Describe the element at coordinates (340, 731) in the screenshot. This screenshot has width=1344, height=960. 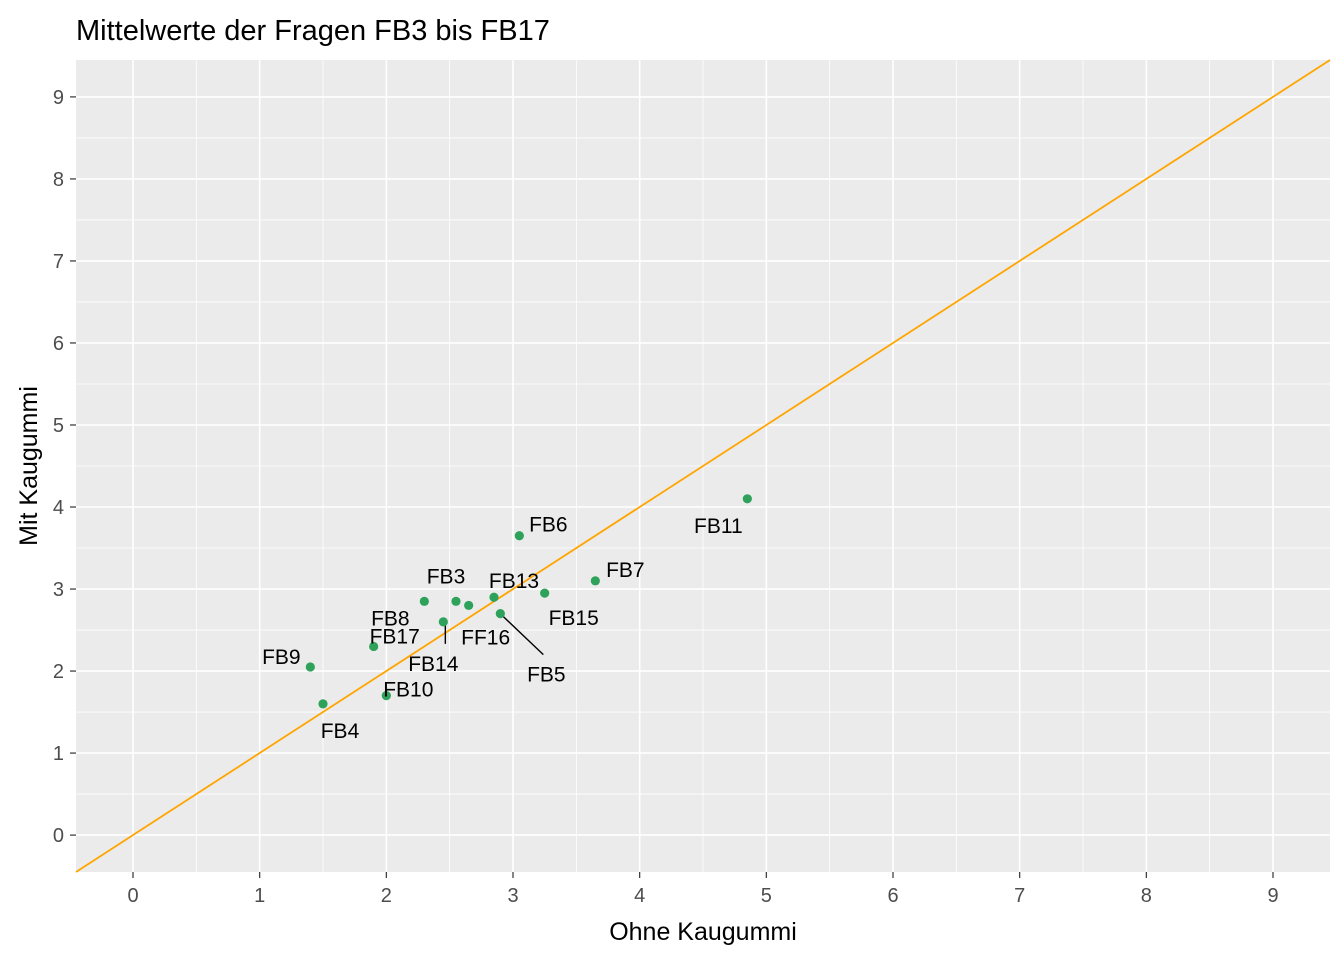
I see `data-point-label: FB4` at that location.